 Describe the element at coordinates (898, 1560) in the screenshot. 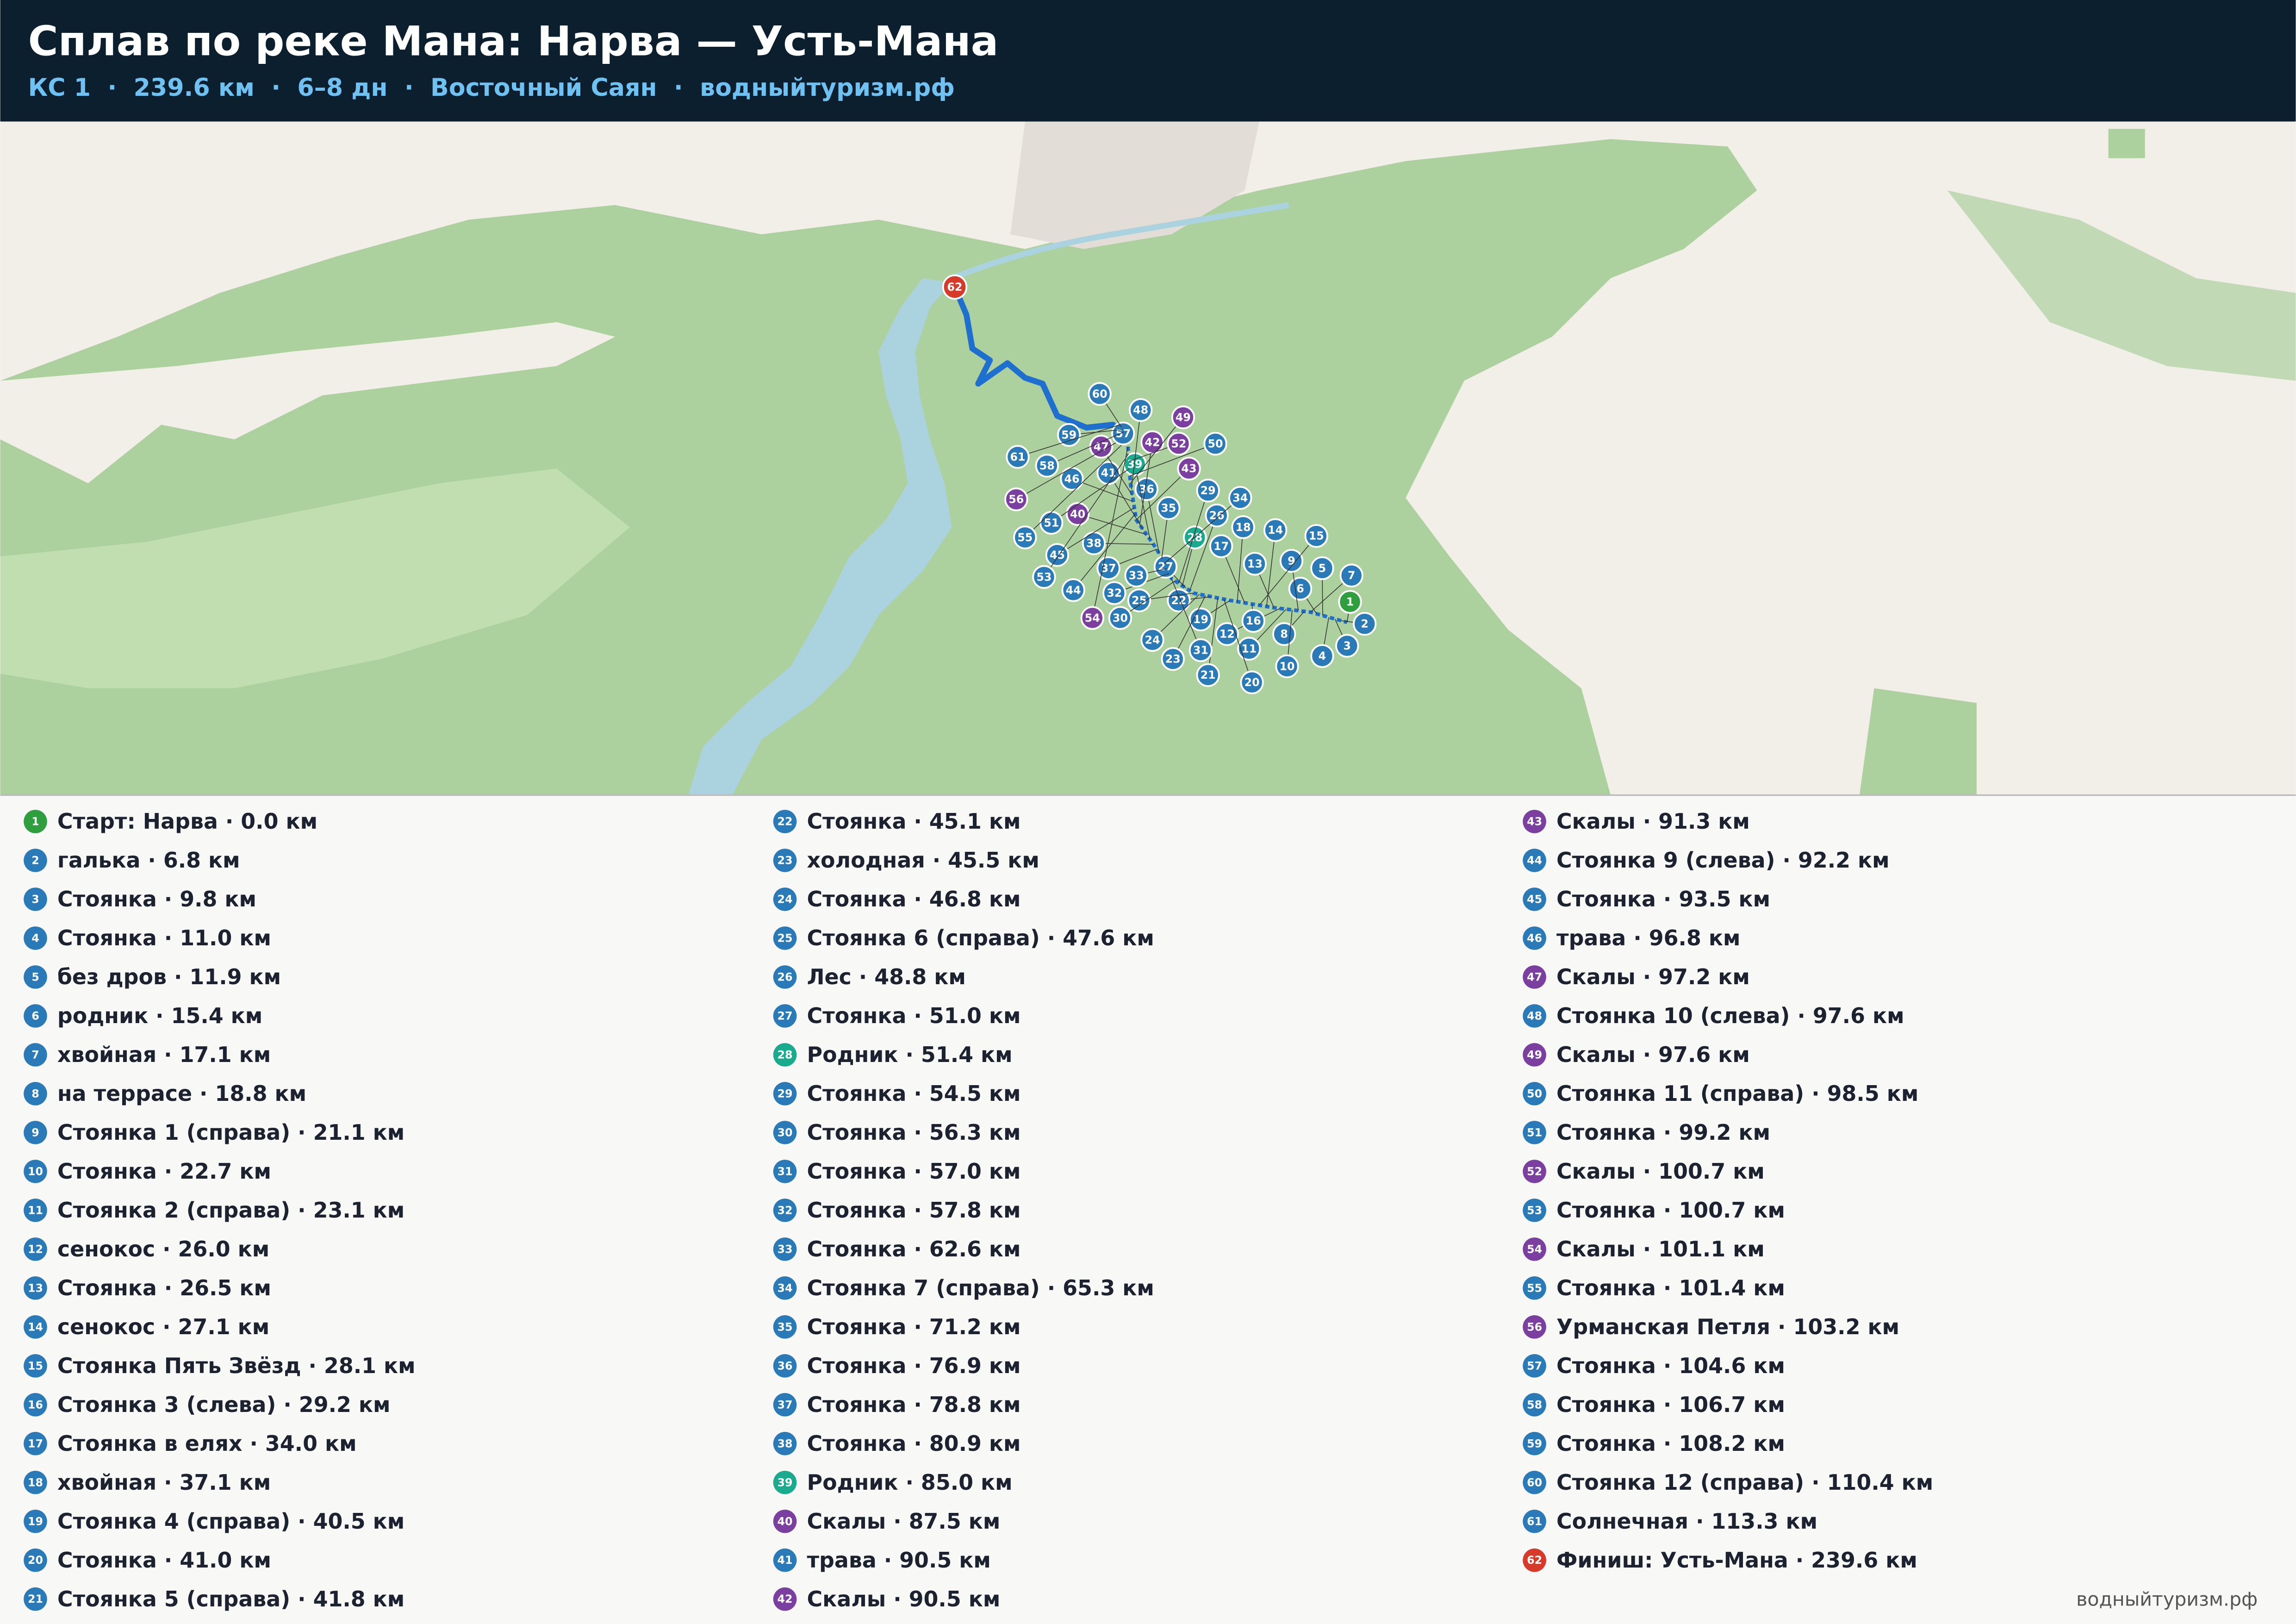

I see `legend-label: трава · 90.5 км` at that location.